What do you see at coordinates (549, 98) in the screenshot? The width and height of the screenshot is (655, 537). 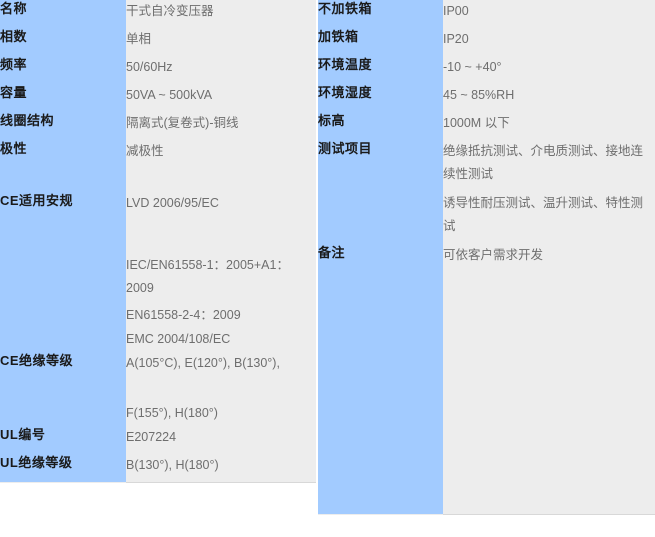 I see `row-value-ambient-humidity: 45 ~ 85%RH` at bounding box center [549, 98].